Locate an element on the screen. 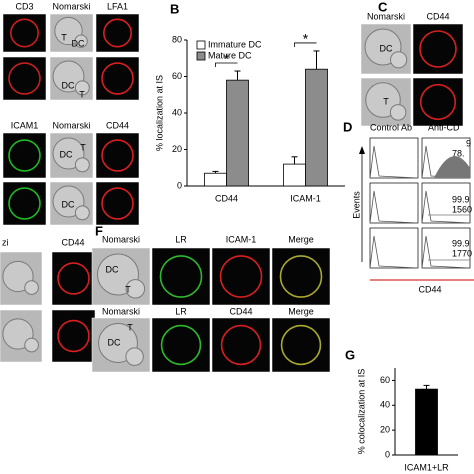  panel-letter: G is located at coordinates (350, 354).